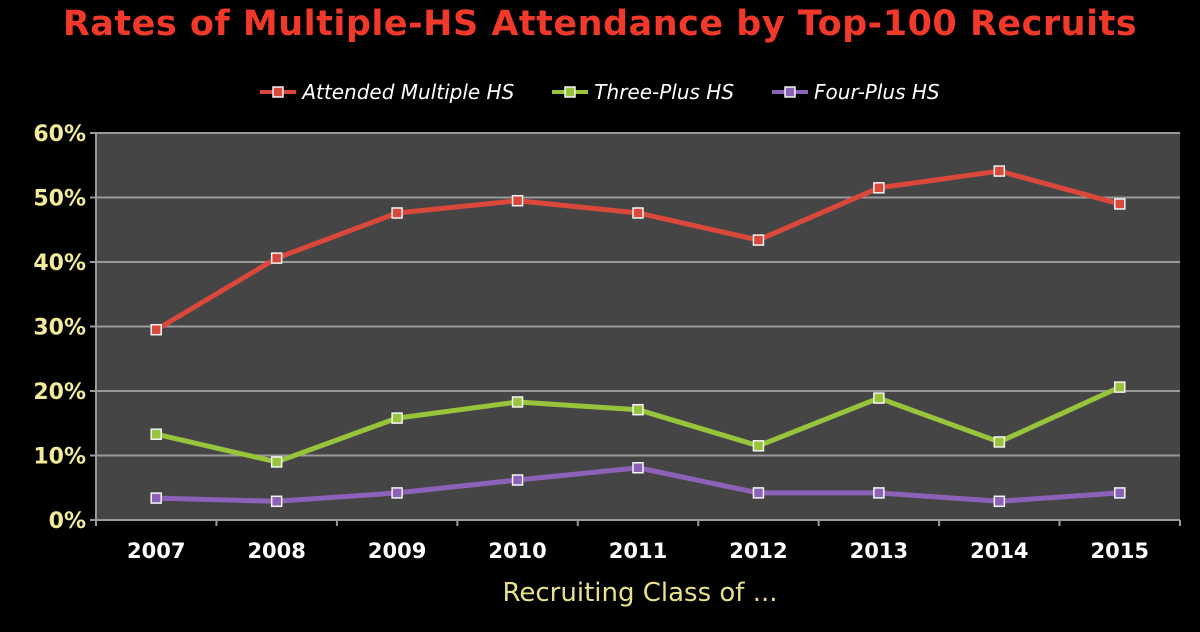 The image size is (1200, 632). What do you see at coordinates (758, 551) in the screenshot?
I see `x-tick-label: 2012` at bounding box center [758, 551].